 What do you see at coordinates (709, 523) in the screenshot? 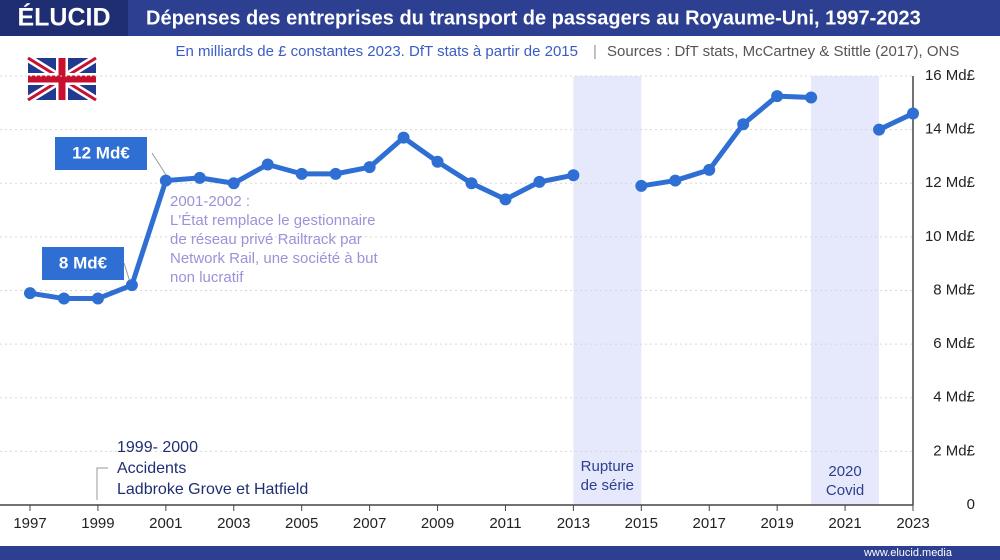
I see `x-tick-label: 2017` at bounding box center [709, 523].